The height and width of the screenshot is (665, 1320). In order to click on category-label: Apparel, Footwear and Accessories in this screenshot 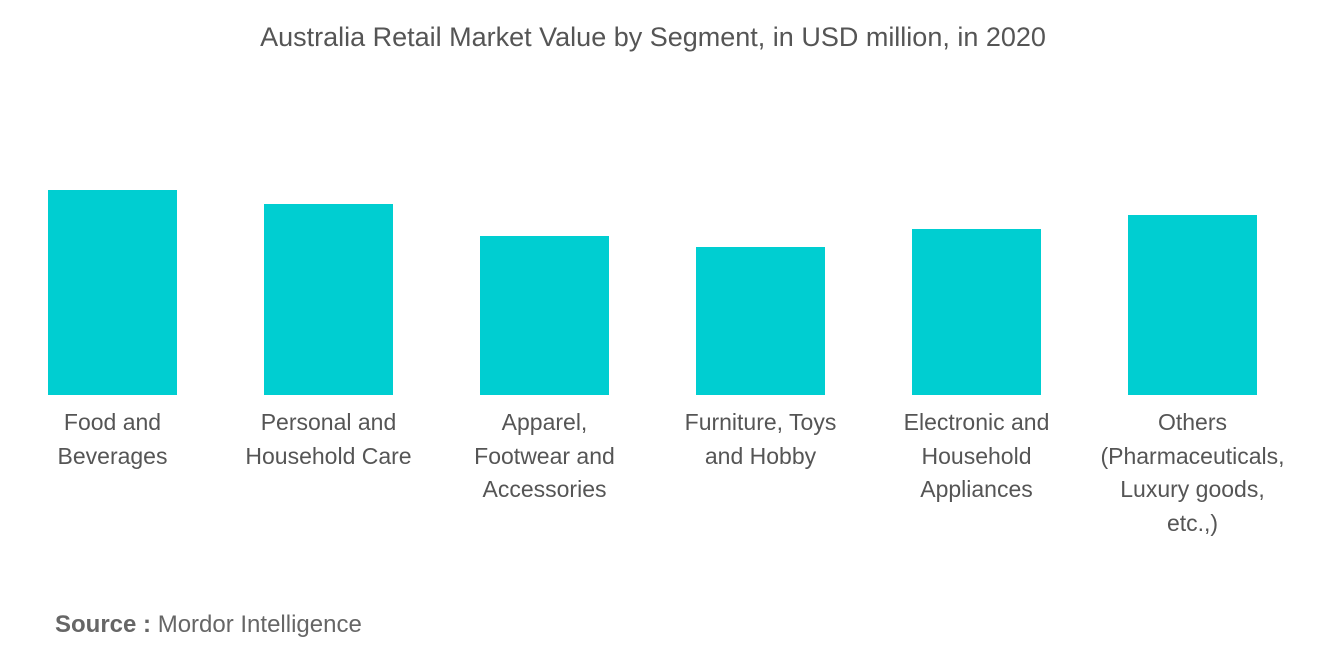, I will do `click(544, 455)`.